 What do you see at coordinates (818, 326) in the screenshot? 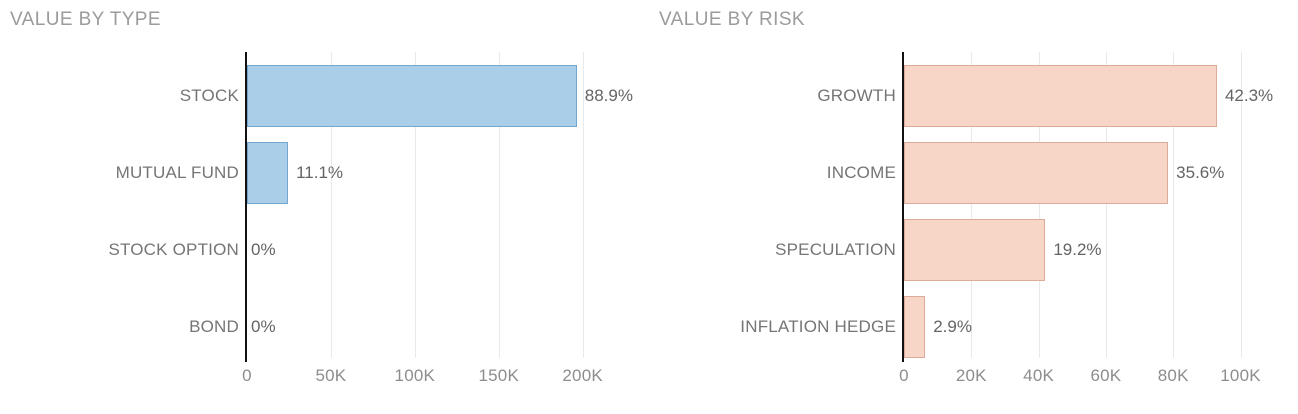
I see `category-label: INFLATION HEDGE` at bounding box center [818, 326].